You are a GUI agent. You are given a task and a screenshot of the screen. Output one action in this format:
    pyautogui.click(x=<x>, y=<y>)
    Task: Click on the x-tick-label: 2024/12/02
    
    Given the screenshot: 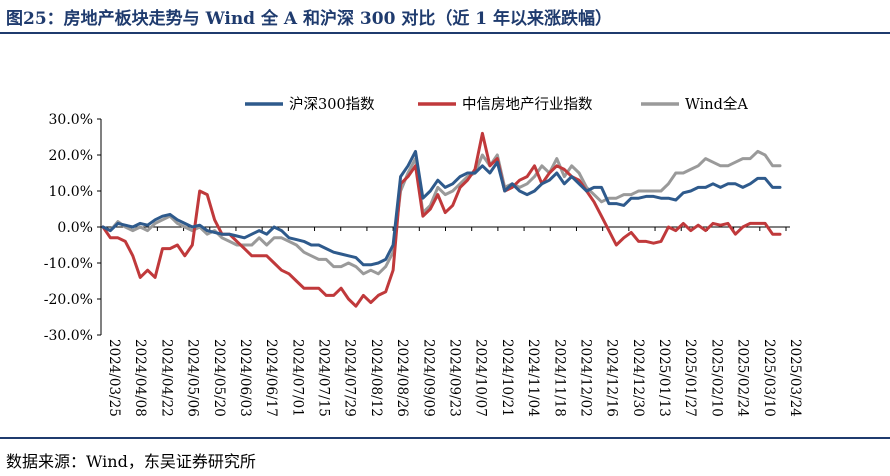 What is the action you would take?
    pyautogui.click(x=585, y=378)
    